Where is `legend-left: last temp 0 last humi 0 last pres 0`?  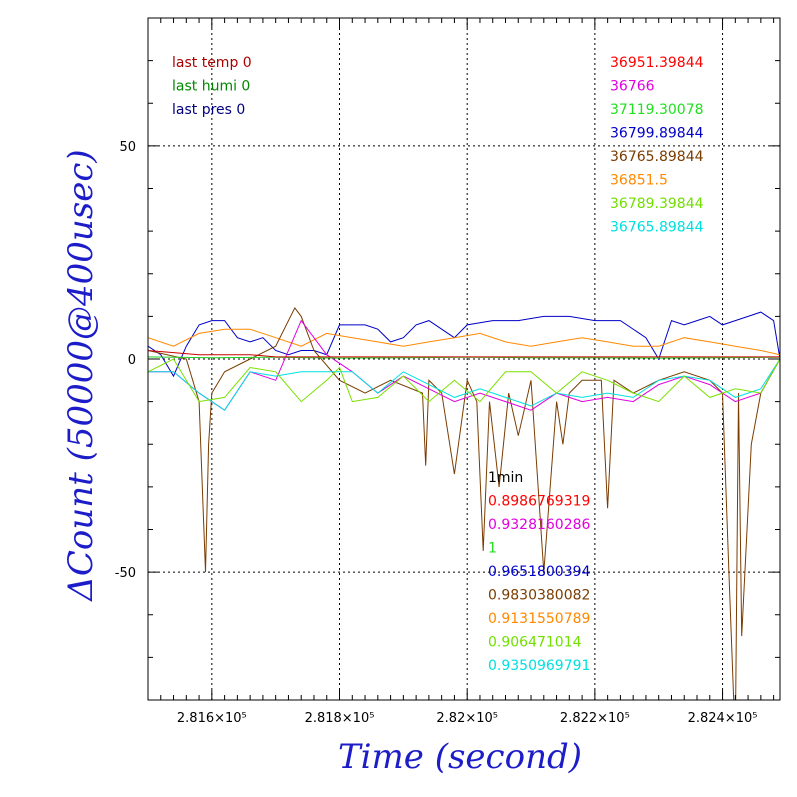 legend-left: last temp 0 last humi 0 last pres 0 is located at coordinates (212, 86).